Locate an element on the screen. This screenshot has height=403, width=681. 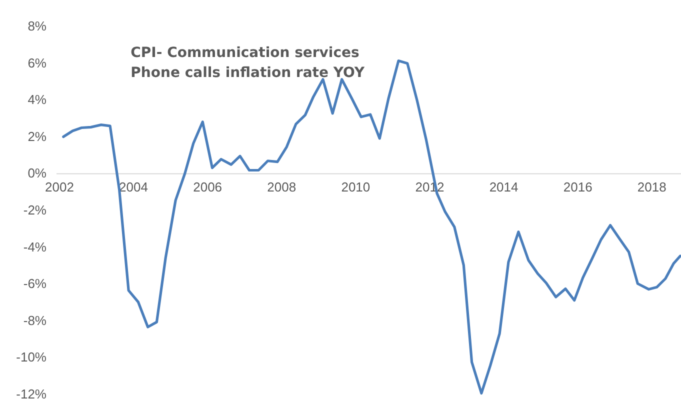
x-tick-label: 2018 is located at coordinates (651, 187).